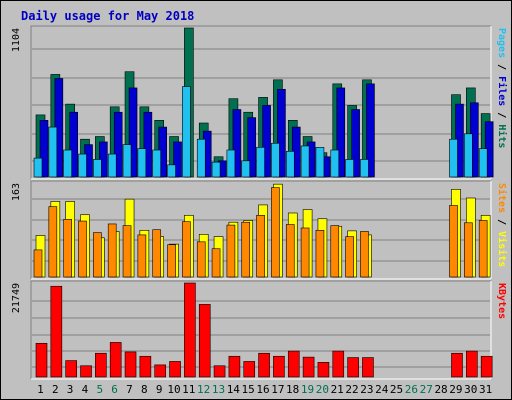 This screenshot has height=400, width=512. What do you see at coordinates (382, 389) in the screenshot?
I see `x-tick-label: 24` at bounding box center [382, 389].